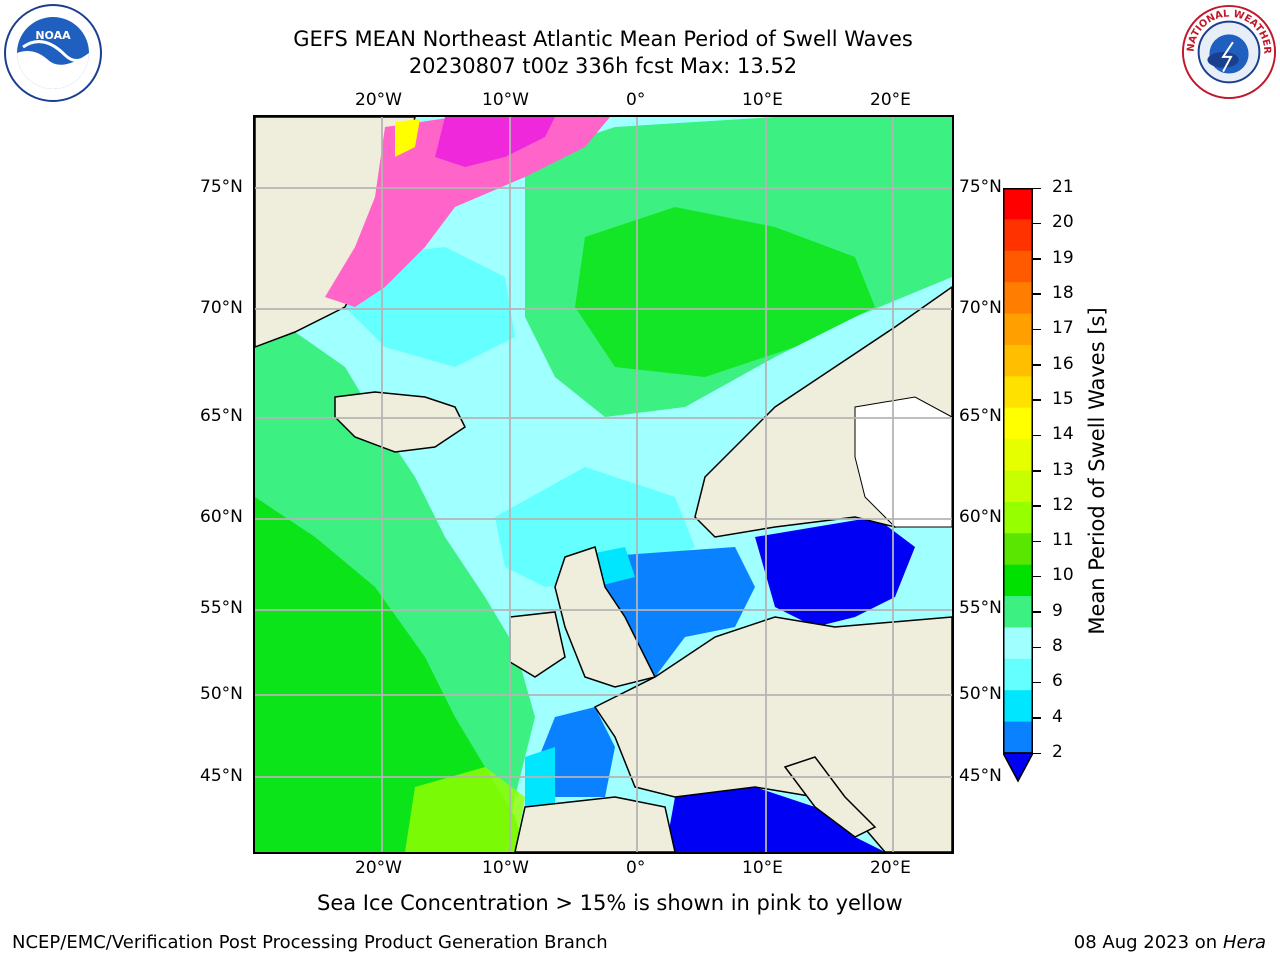 Image resolution: width=1280 pixels, height=960 pixels. What do you see at coordinates (1063, 187) in the screenshot?
I see `colorbar-tick-label: 21` at bounding box center [1063, 187].